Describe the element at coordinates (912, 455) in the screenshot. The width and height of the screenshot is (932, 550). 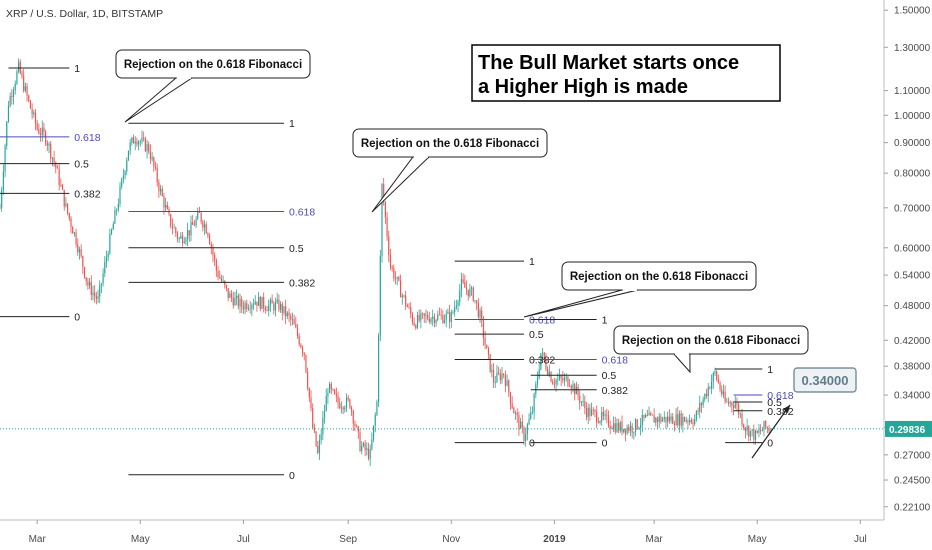
I see `y-tick-label: 0.27000` at that location.